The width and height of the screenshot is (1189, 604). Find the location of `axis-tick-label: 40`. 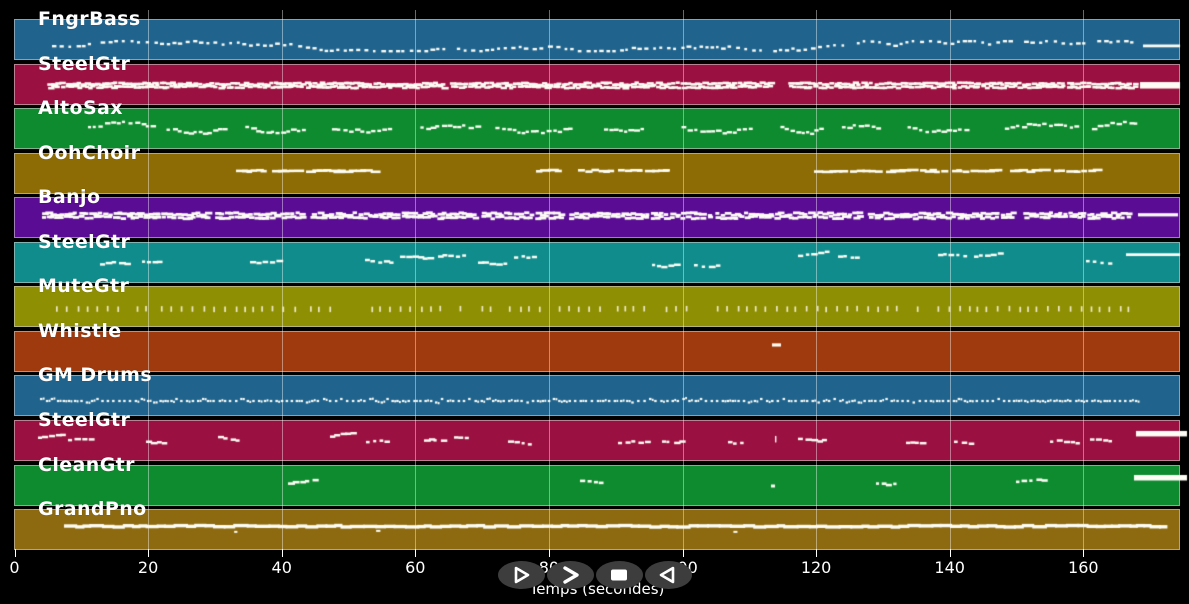

axis-tick-label: 40 is located at coordinates (281, 567).